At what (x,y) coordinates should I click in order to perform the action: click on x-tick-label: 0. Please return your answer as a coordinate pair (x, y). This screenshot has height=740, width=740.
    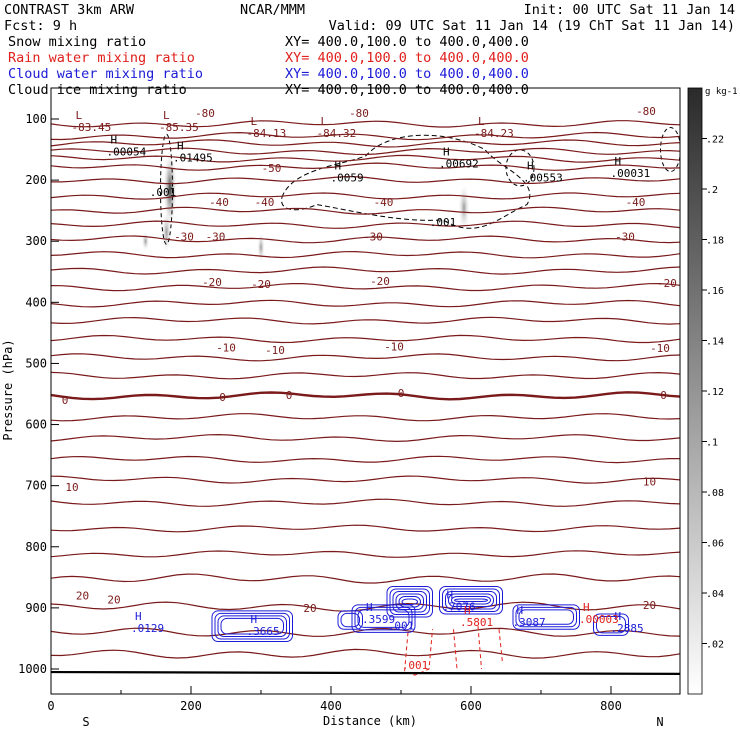
    Looking at the image, I should click on (50, 706).